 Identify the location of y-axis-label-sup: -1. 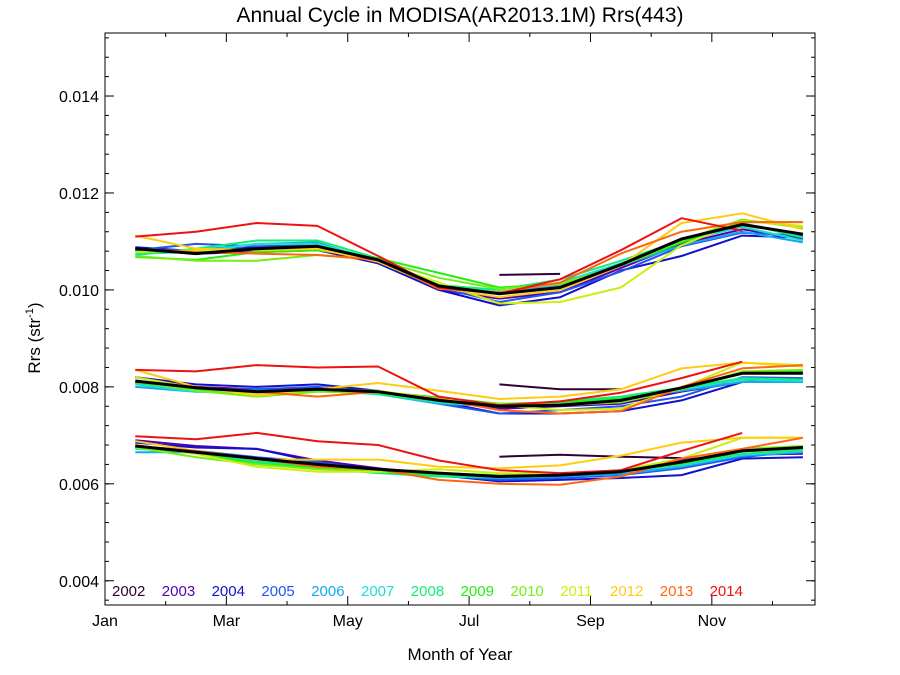
(30, 313).